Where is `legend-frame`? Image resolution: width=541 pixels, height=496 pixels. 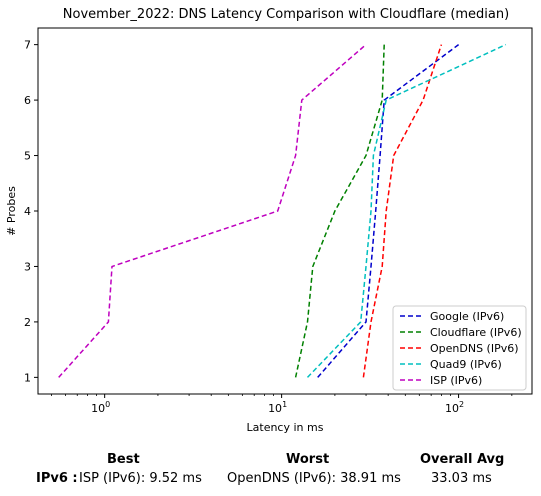
legend-frame is located at coordinates (459, 348).